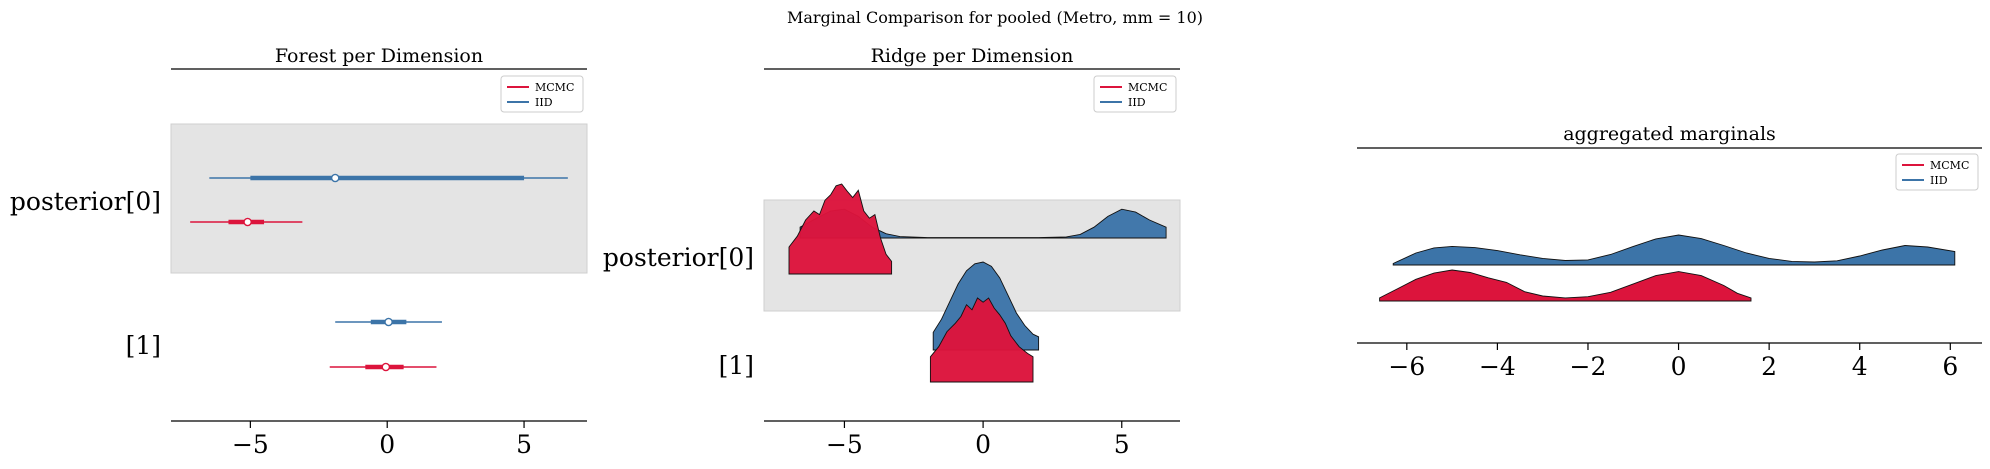 The width and height of the screenshot is (1990, 469). What do you see at coordinates (379, 56) in the screenshot?
I see `panel-title: Forest per Dimension` at bounding box center [379, 56].